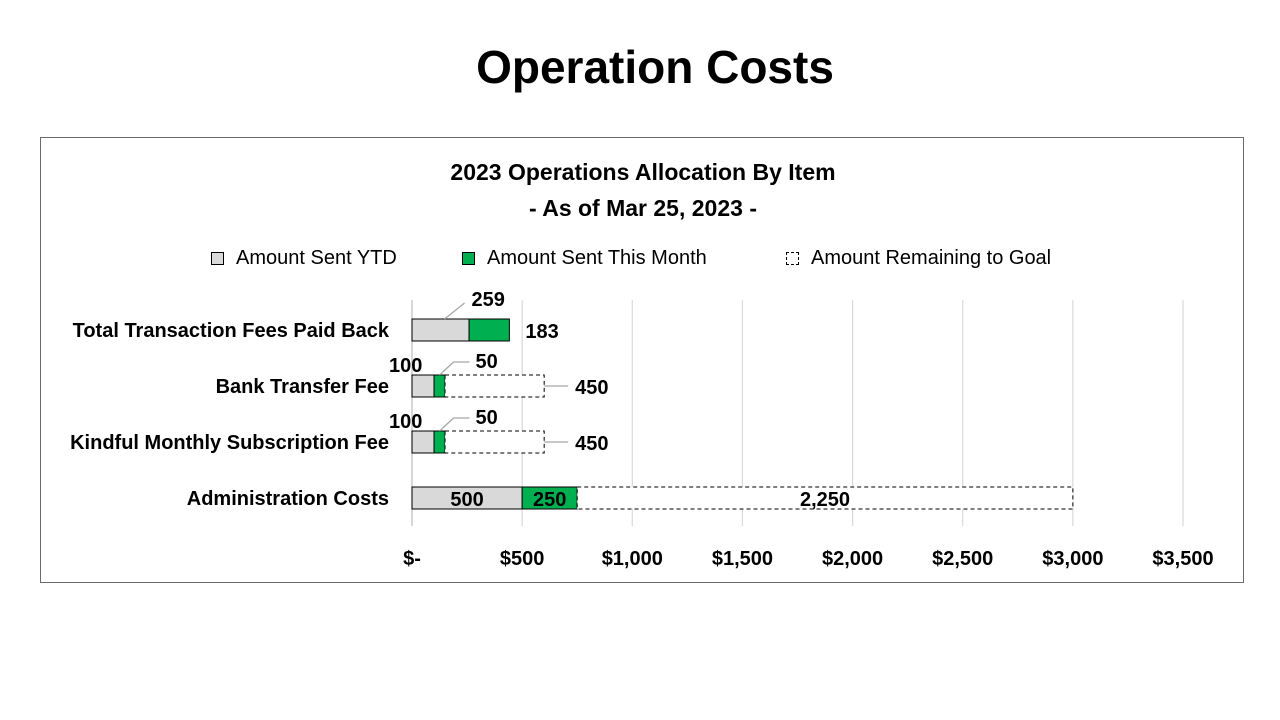 The height and width of the screenshot is (720, 1280). I want to click on chart-title: 2023 Operations Allocation By Item, so click(643, 172).